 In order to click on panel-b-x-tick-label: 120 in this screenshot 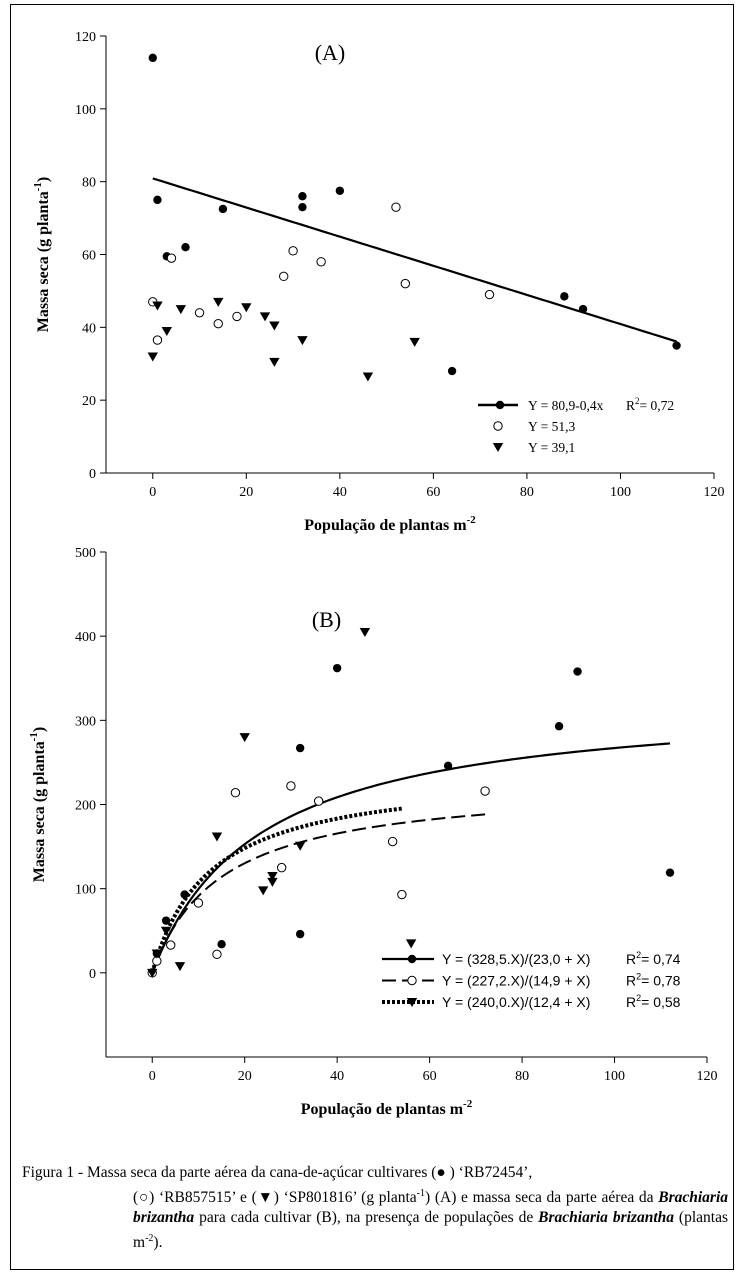, I will do `click(707, 1076)`.